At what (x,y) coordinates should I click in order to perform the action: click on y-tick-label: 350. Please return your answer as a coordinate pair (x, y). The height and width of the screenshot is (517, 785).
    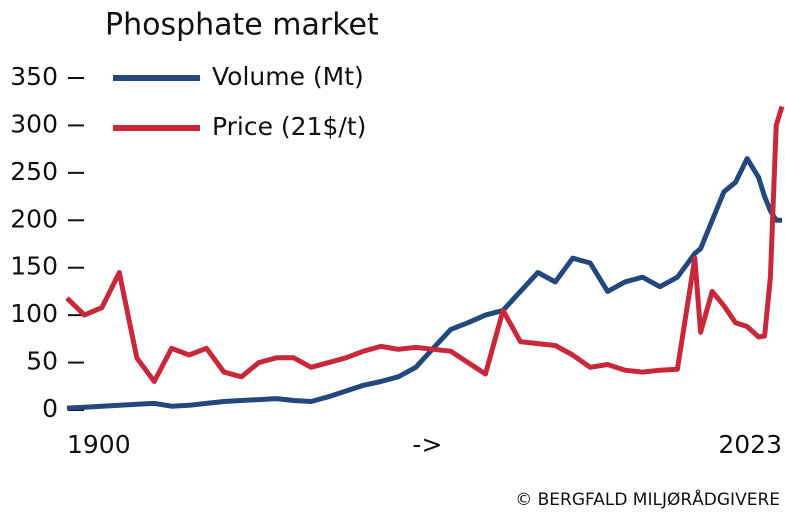
    Looking at the image, I should click on (34, 76).